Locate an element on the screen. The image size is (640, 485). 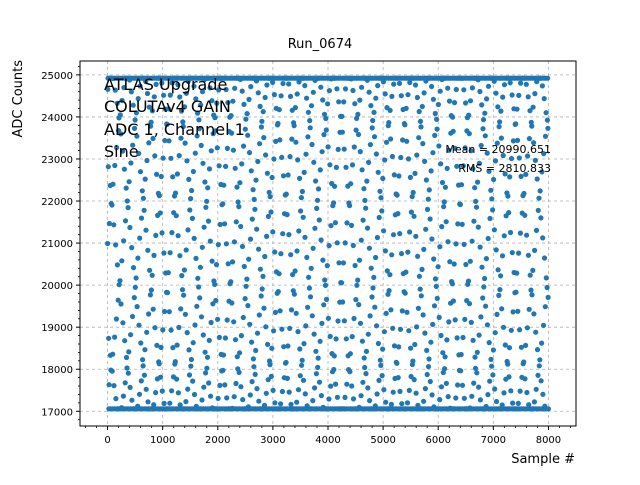
y-tick-label: 25000 is located at coordinates (57, 76).